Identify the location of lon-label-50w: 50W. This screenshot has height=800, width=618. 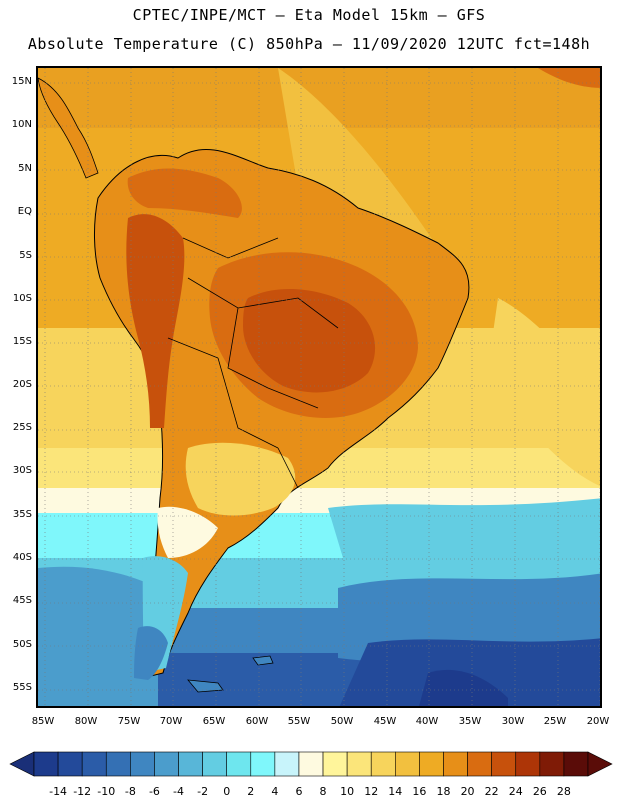
(342, 721).